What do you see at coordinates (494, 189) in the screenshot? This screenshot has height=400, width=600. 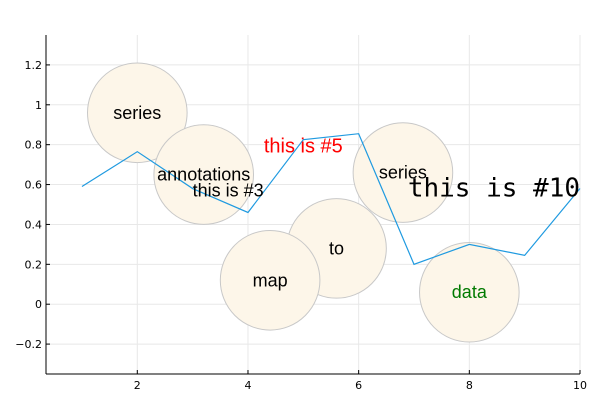 I see `annotation-label: this is #10` at bounding box center [494, 189].